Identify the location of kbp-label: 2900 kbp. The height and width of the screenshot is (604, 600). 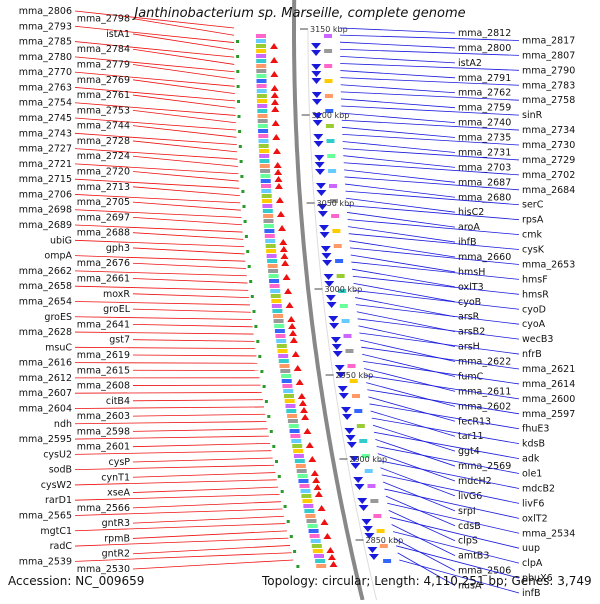
(368, 459).